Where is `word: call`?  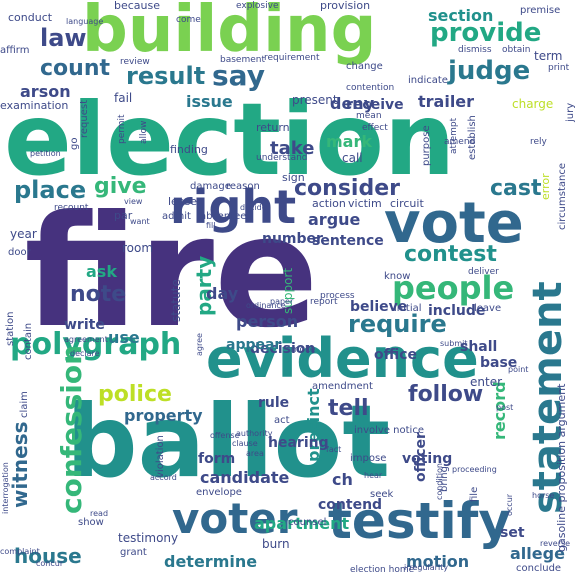
word: call is located at coordinates (352, 158).